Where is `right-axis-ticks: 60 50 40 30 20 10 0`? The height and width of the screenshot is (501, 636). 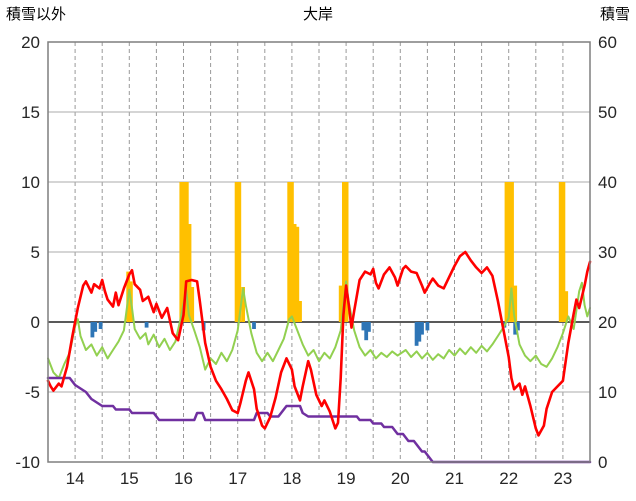 right-axis-ticks: 60 50 40 30 20 10 0 is located at coordinates (607, 252).